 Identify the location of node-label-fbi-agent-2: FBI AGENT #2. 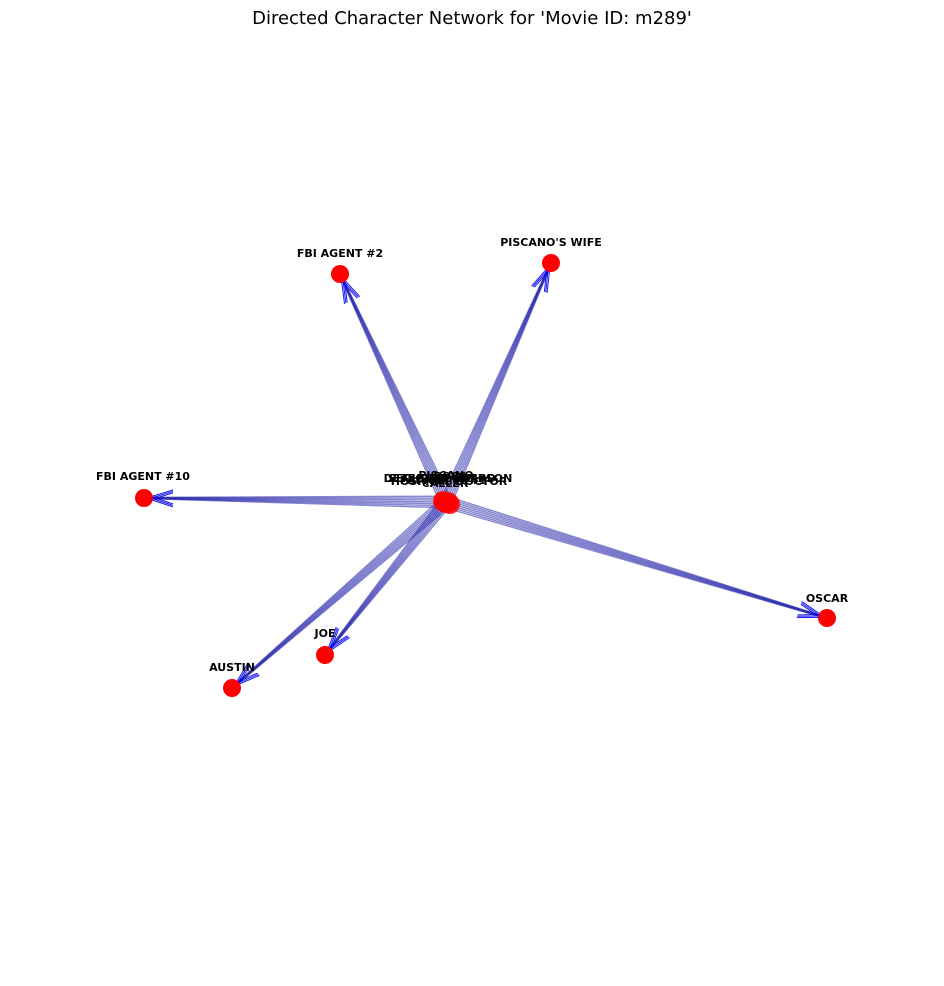
(340, 253).